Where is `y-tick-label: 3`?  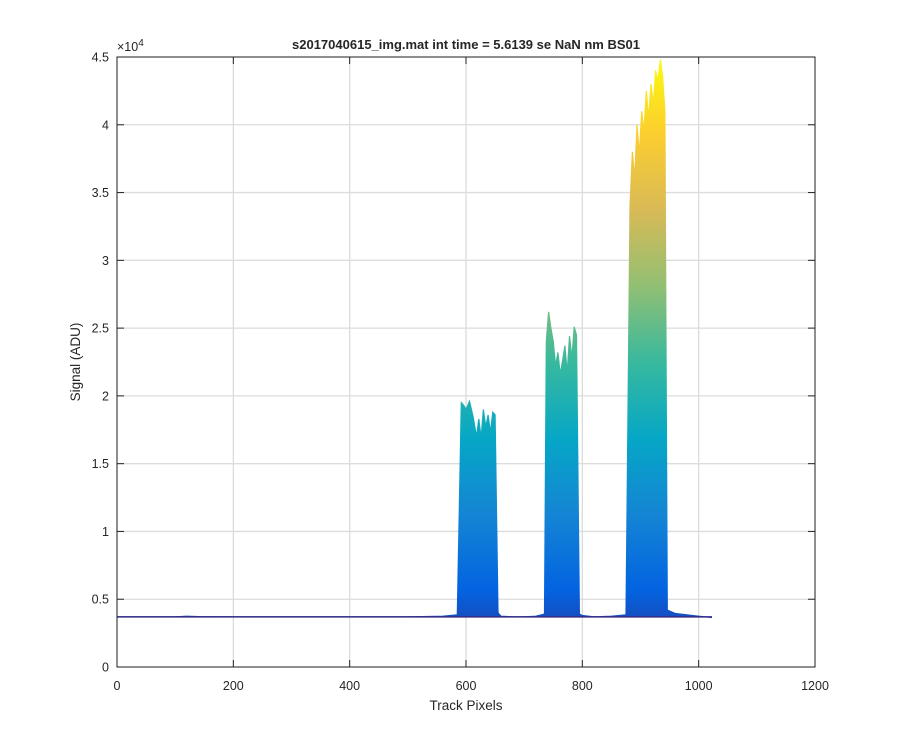
y-tick-label: 3 is located at coordinates (105, 261).